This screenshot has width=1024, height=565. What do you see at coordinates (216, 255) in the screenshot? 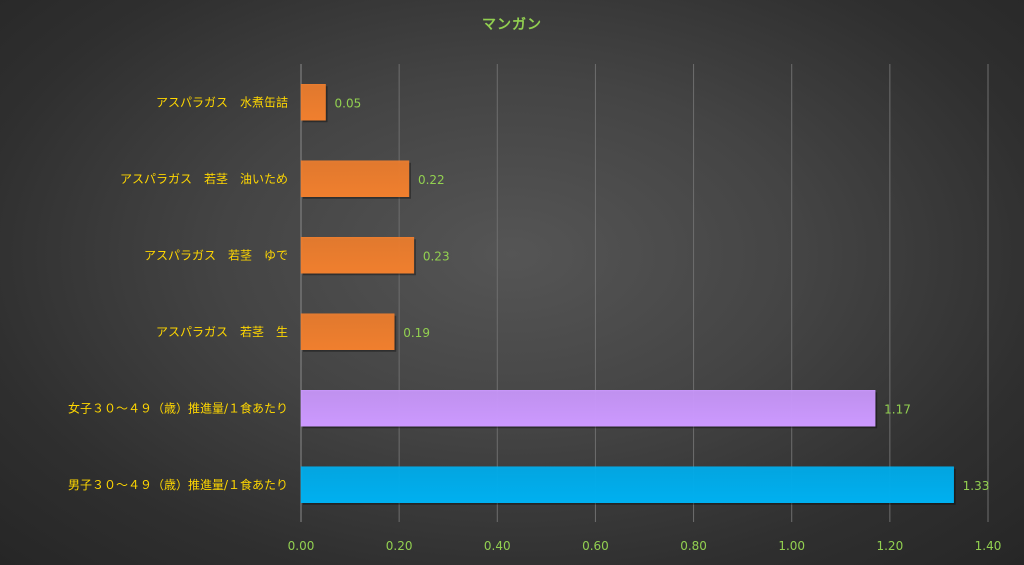
I see `category-label: アスパラガス 若茎 ゆで` at bounding box center [216, 255].